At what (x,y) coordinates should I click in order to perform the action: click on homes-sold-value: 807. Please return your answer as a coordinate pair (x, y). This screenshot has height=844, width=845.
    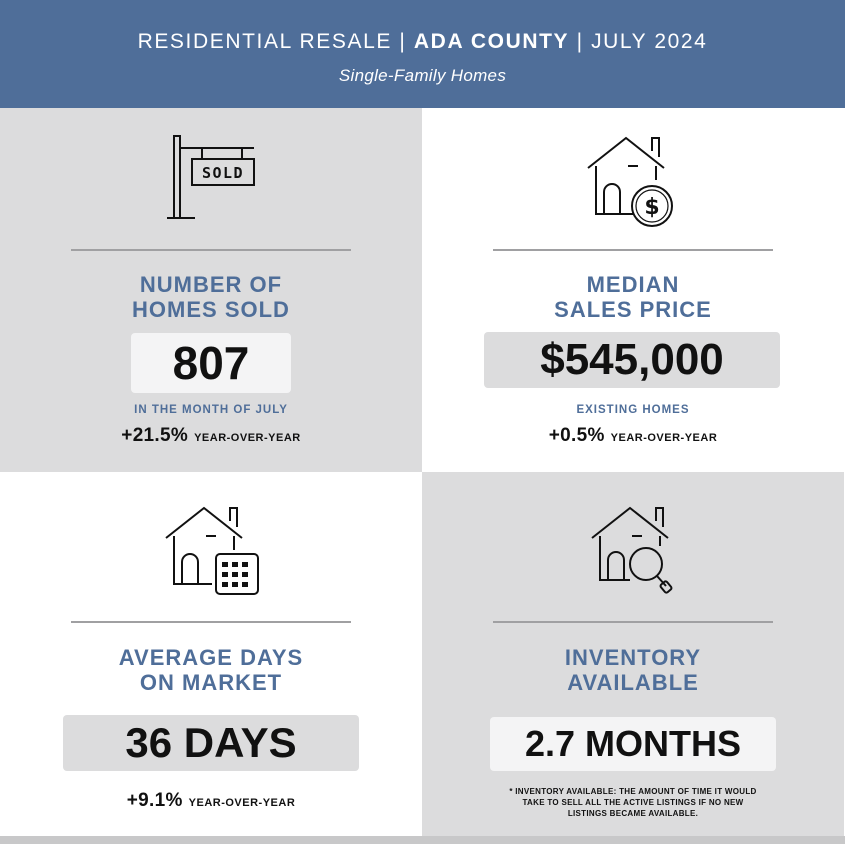
    Looking at the image, I should click on (211, 363).